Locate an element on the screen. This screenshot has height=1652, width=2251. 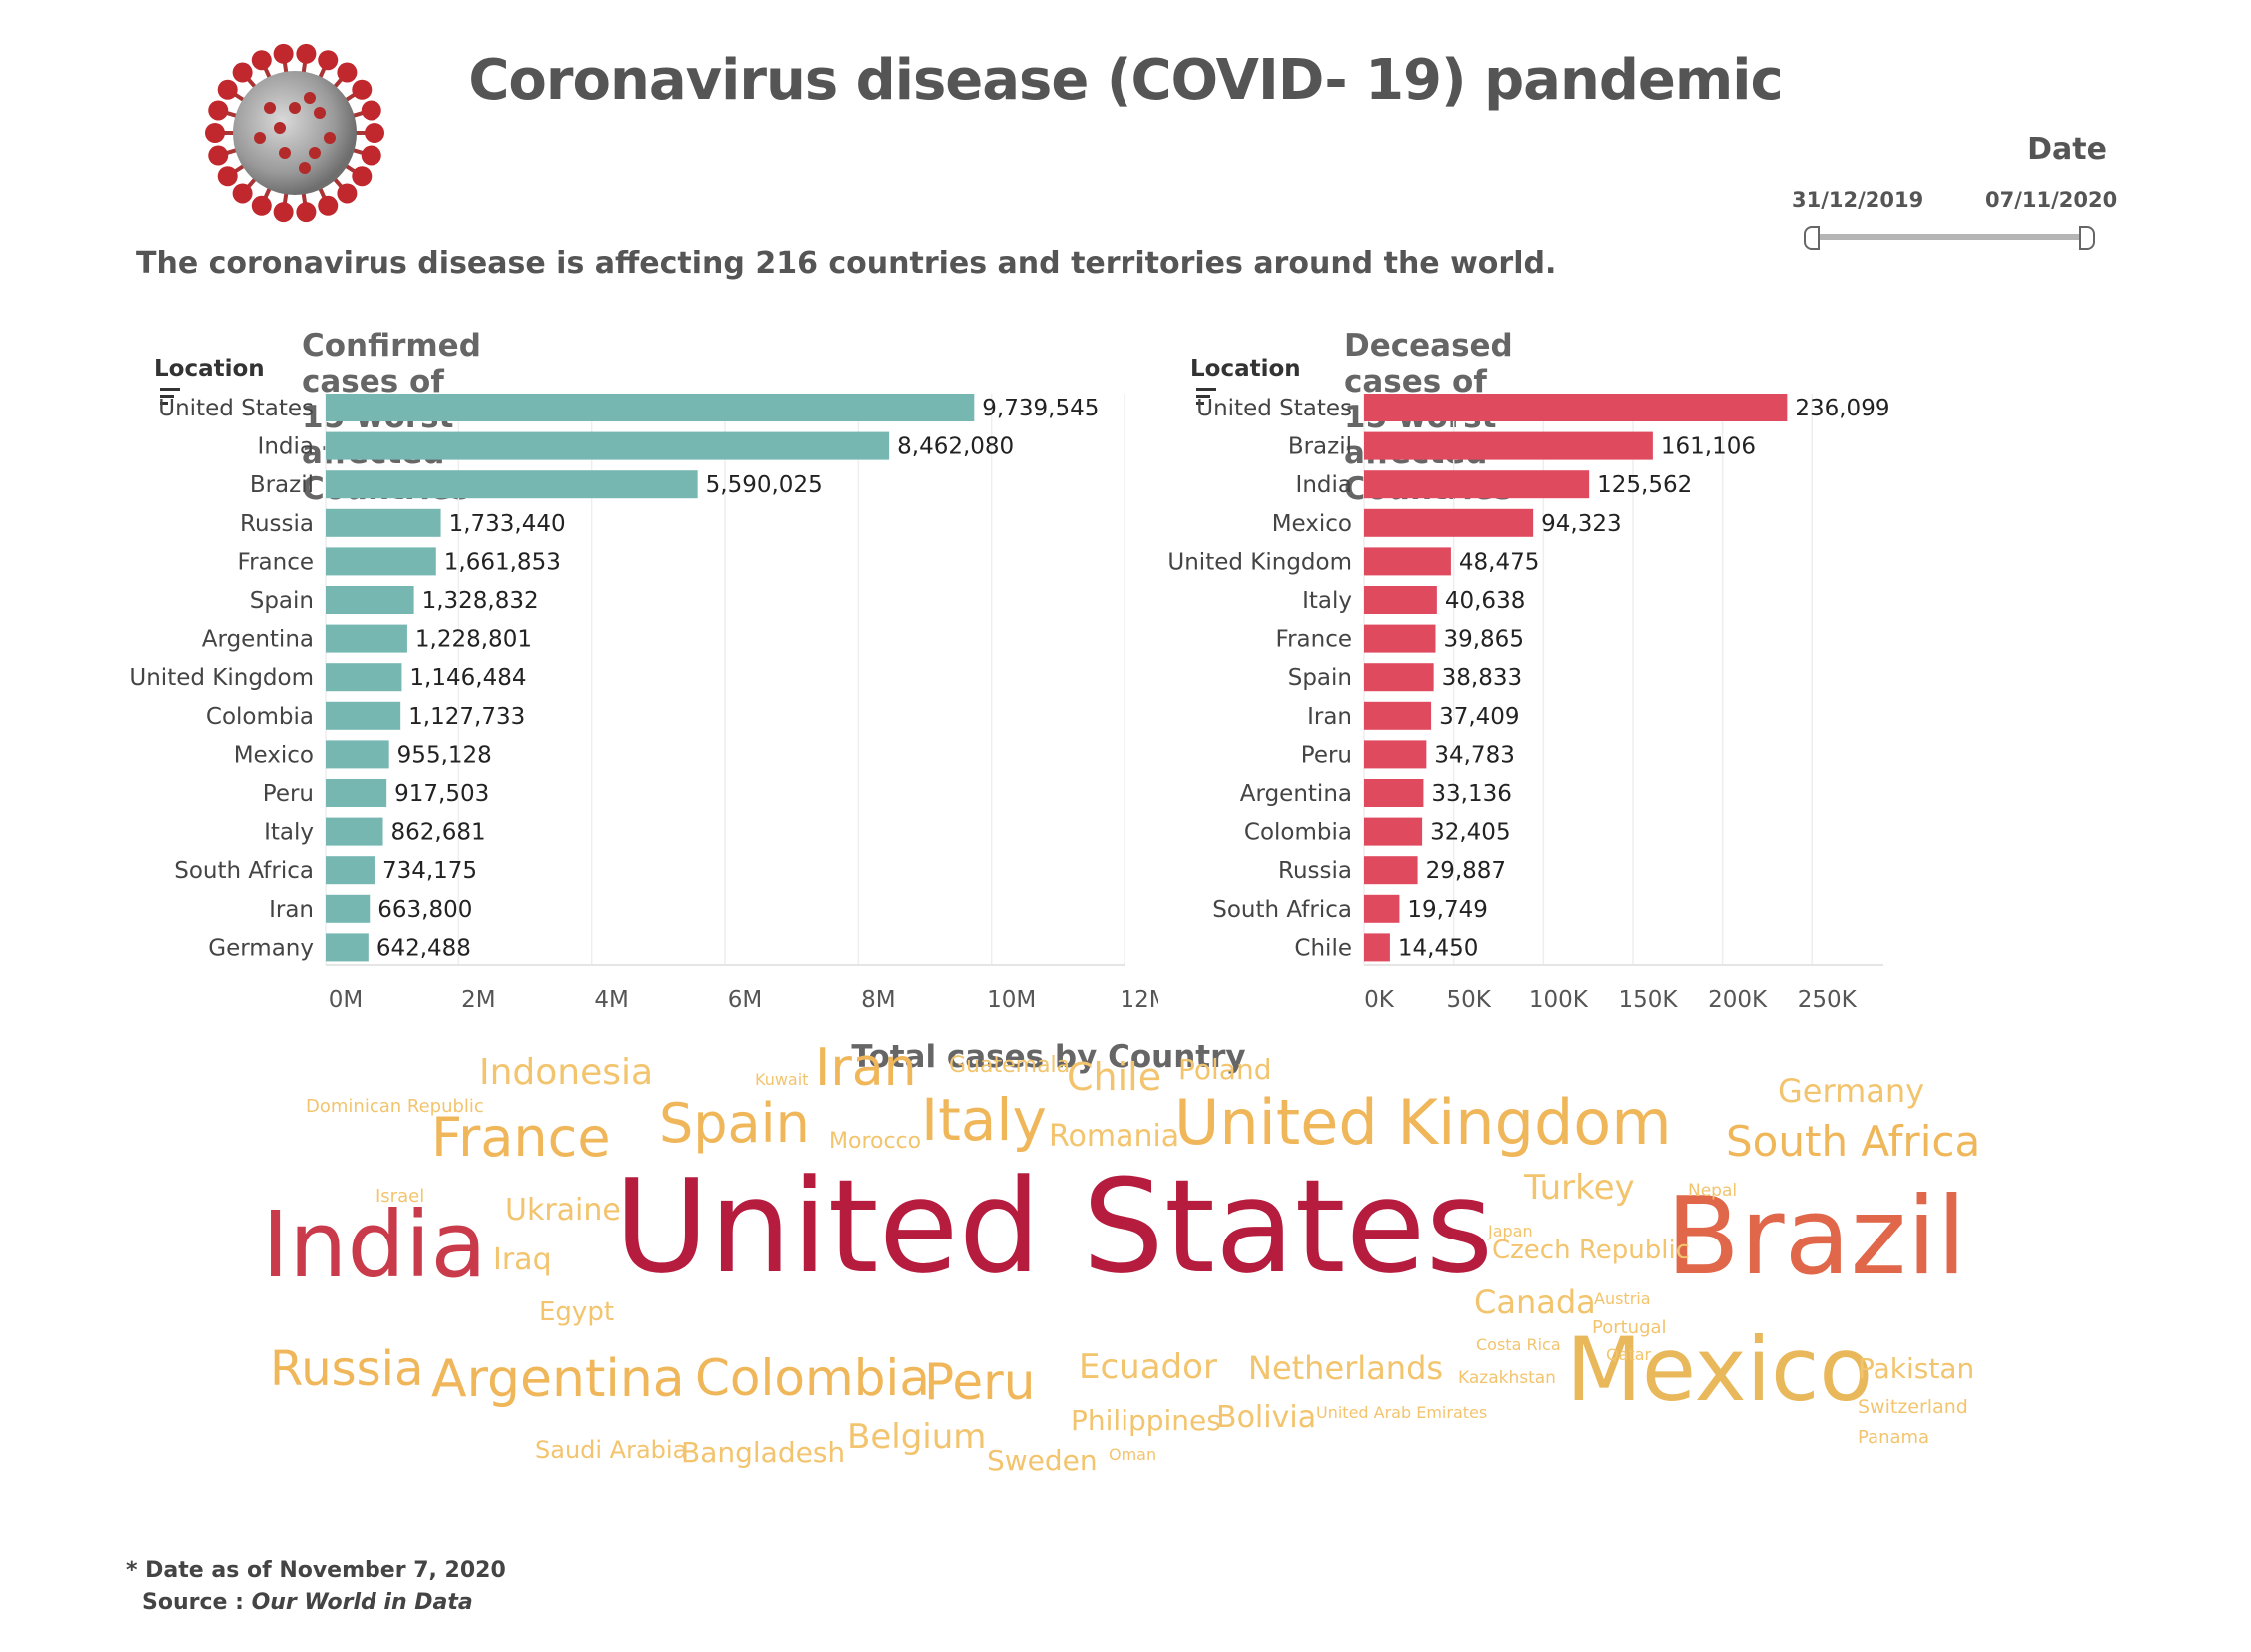
wordcloud-word: Chile is located at coordinates (1114, 1076).